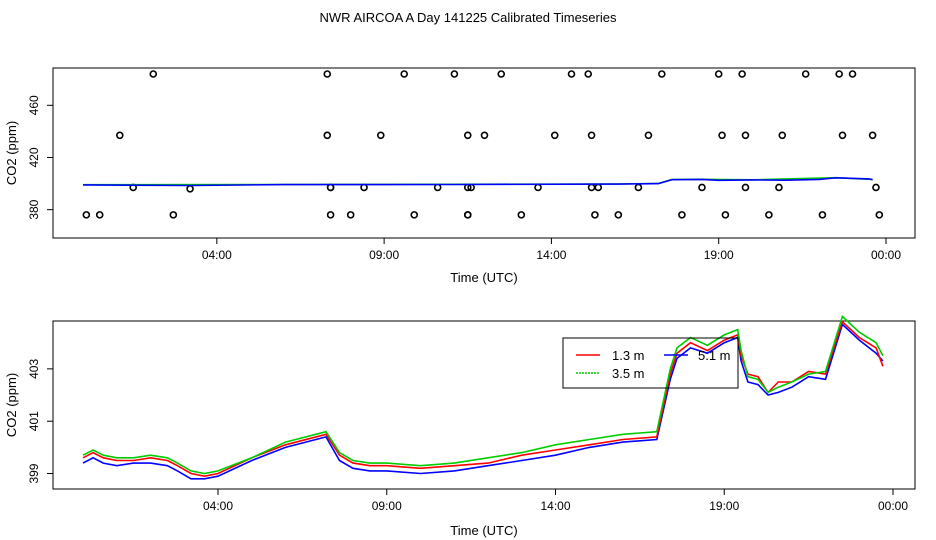 Image resolution: width=936 pixels, height=540 pixels. I want to click on bottom-x-tick-label: 09:00, so click(387, 506).